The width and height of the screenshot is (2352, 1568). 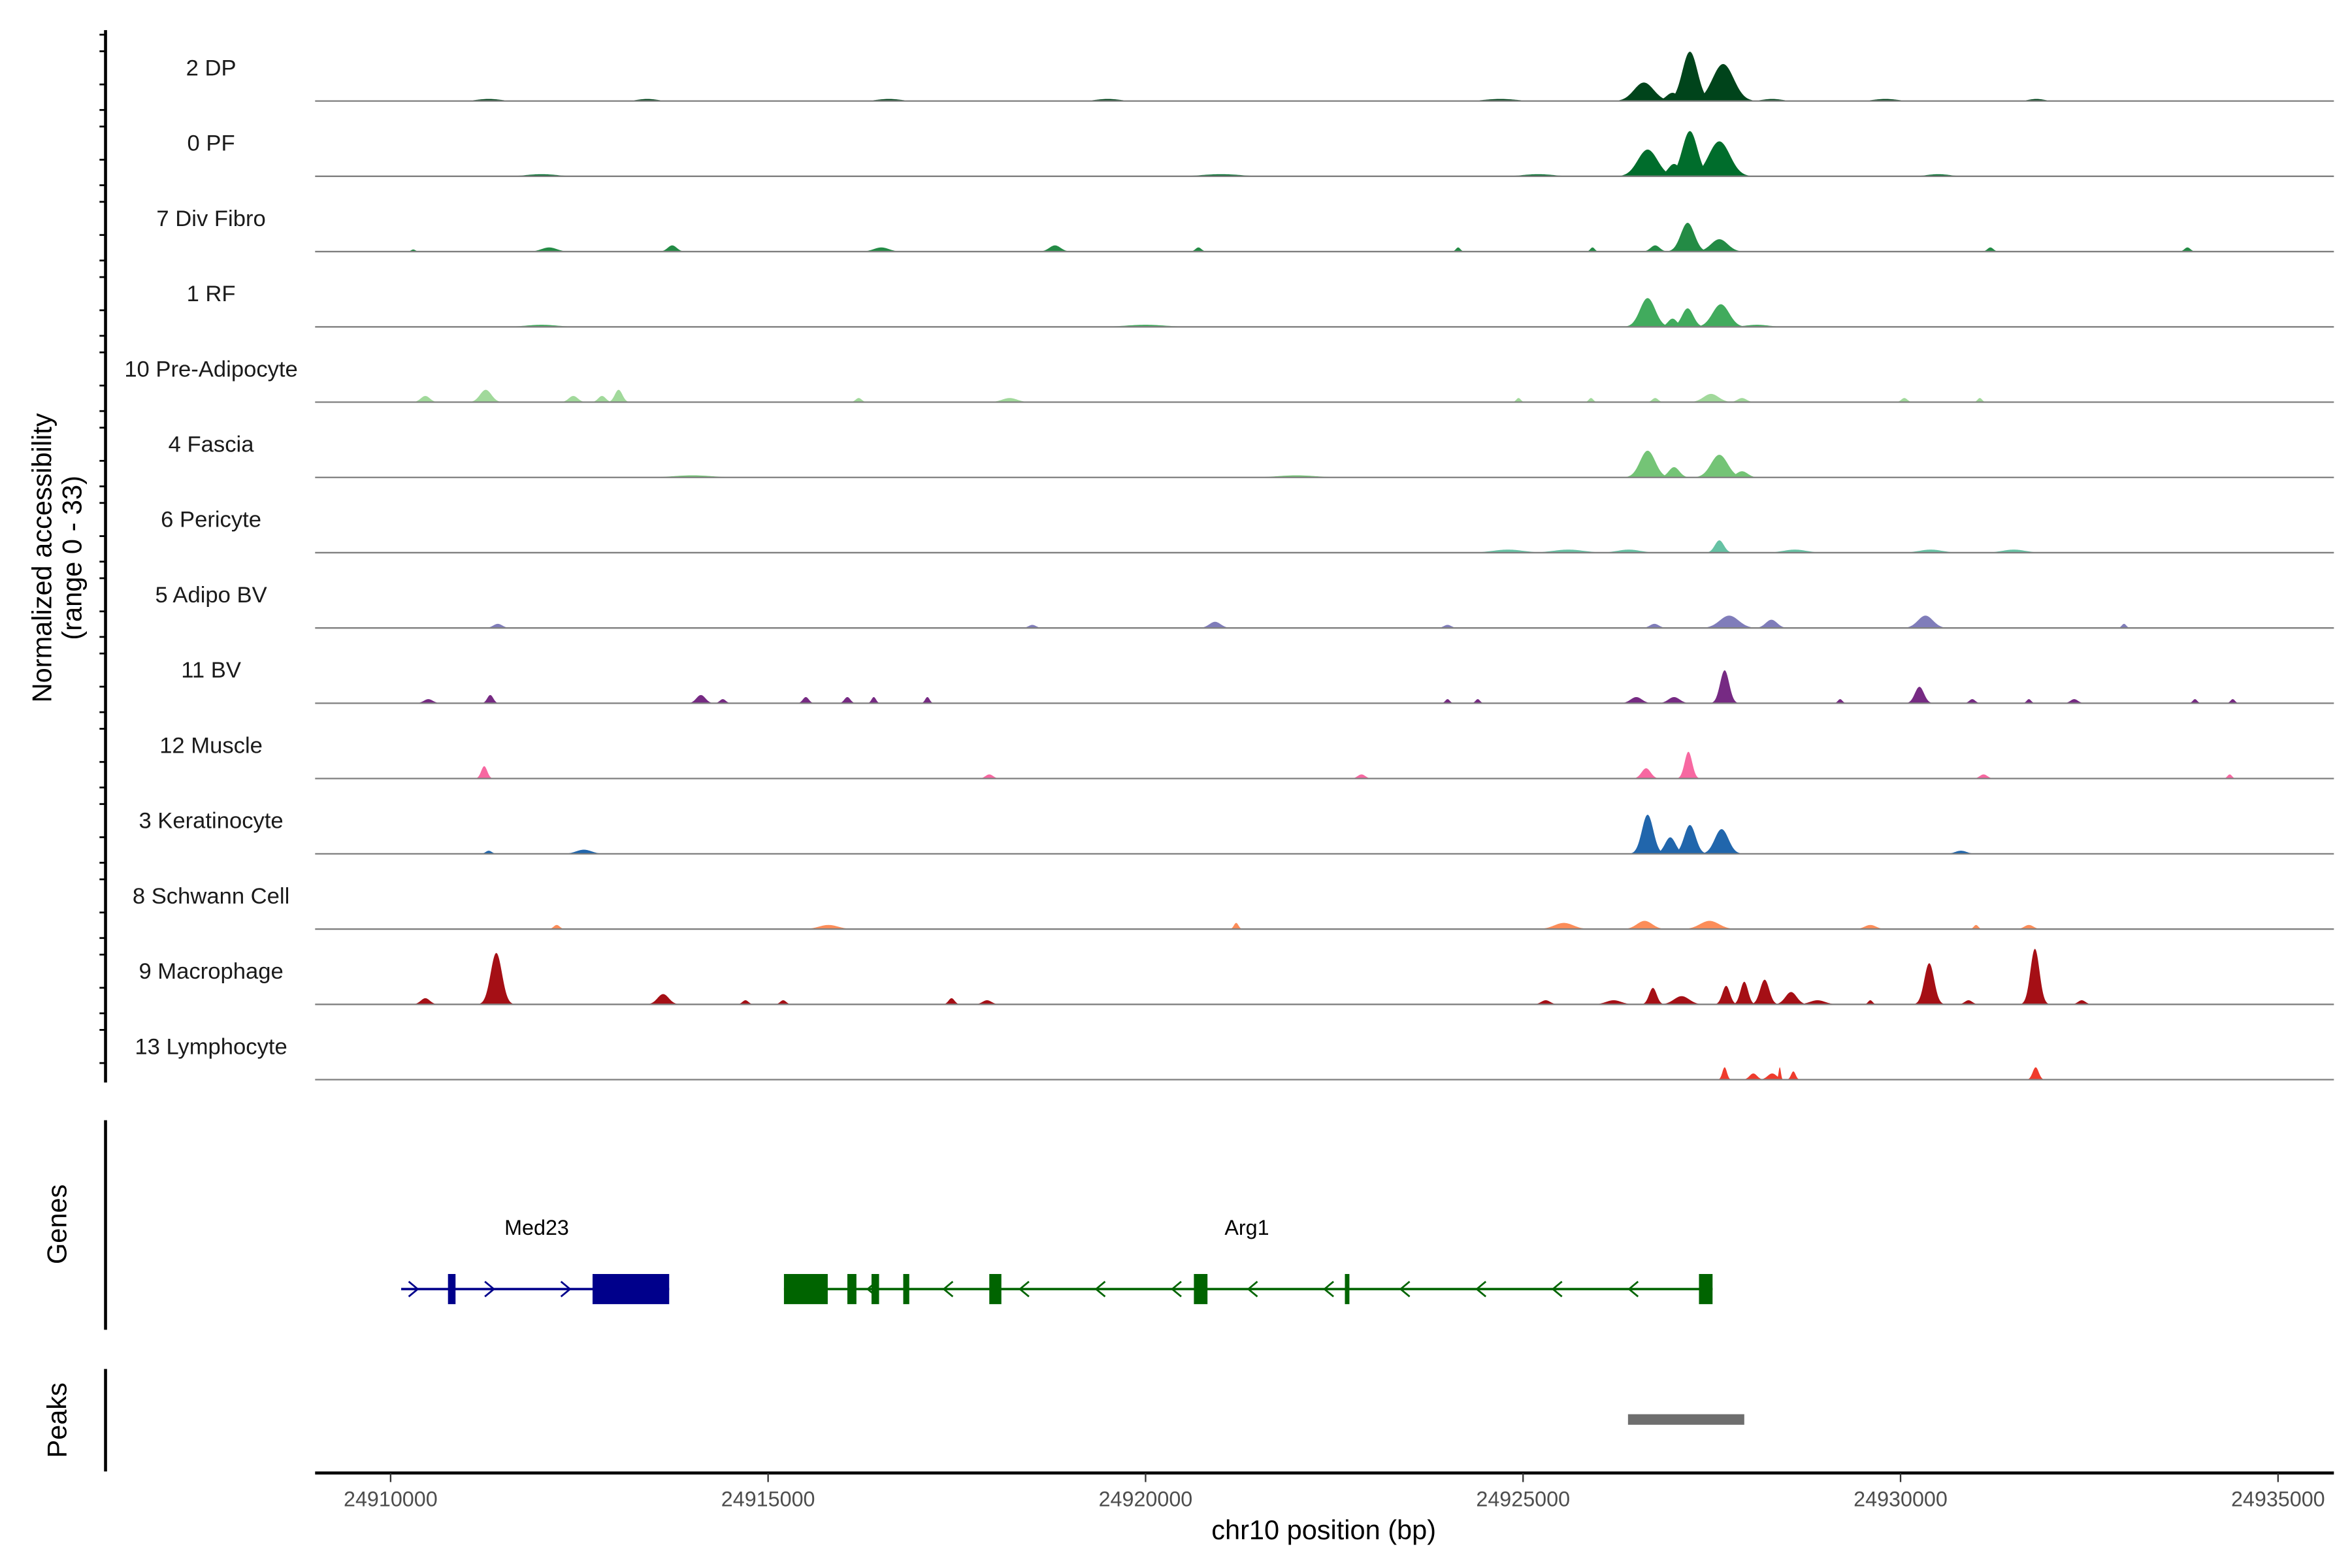 I want to click on track-label: 2 DP, so click(x=211, y=68).